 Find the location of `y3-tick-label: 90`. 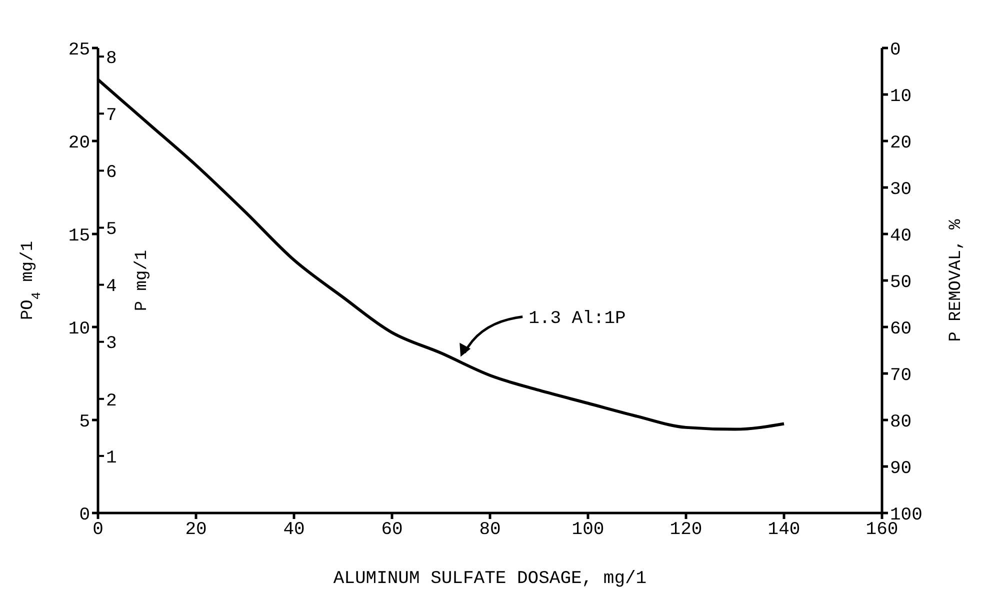

y3-tick-label: 90 is located at coordinates (901, 468).